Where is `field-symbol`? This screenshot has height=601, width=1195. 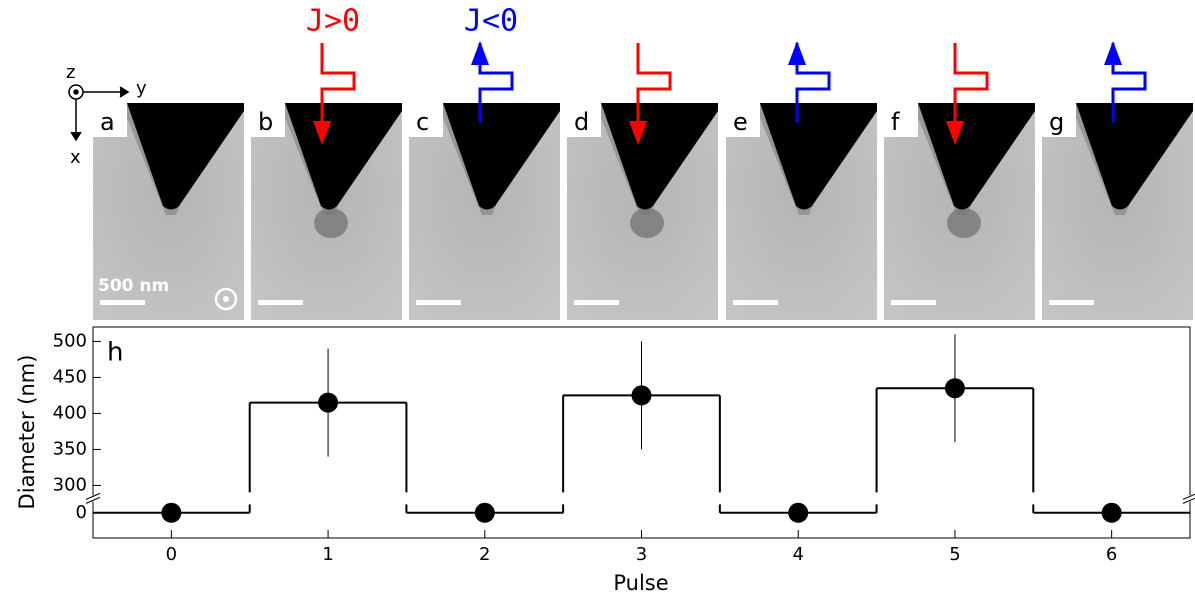
field-symbol is located at coordinates (226, 299).